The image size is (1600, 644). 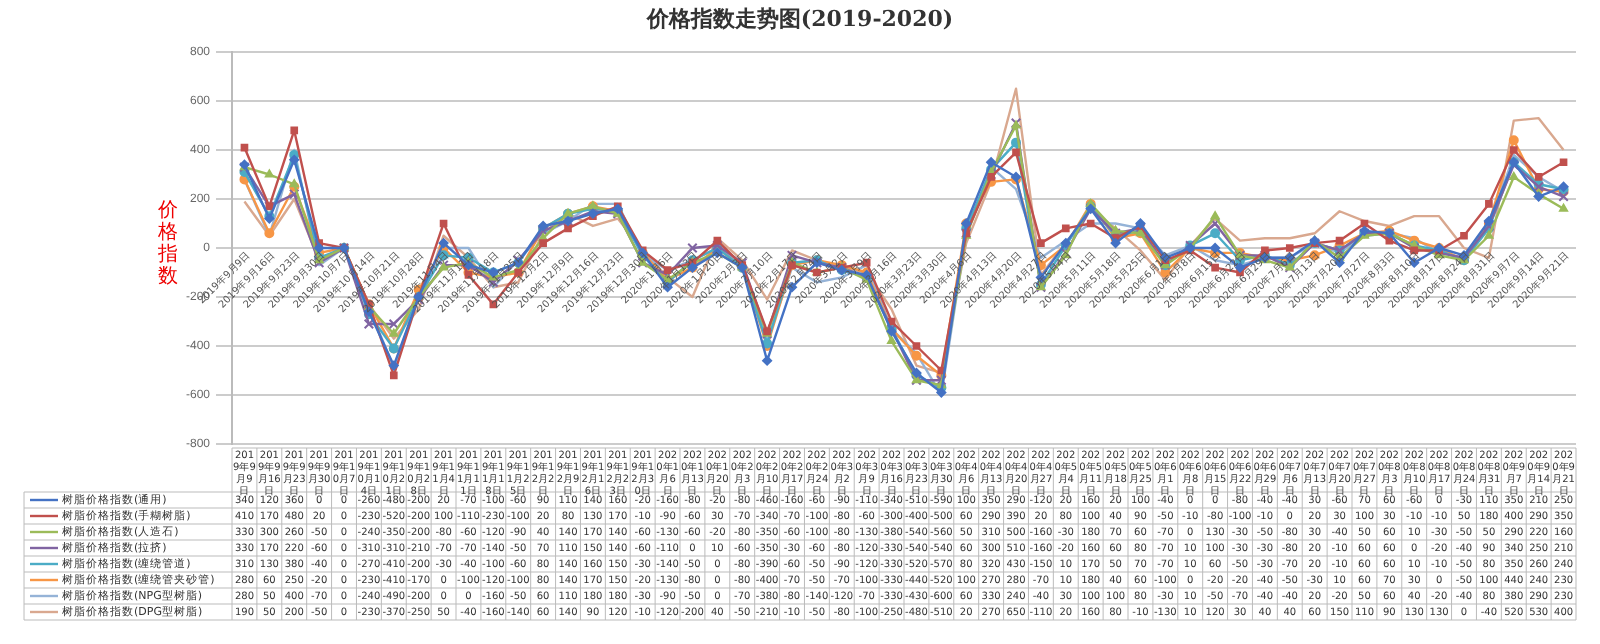 I want to click on chart-title: 价格指数走势图(2019-2020), so click(x=800, y=19).